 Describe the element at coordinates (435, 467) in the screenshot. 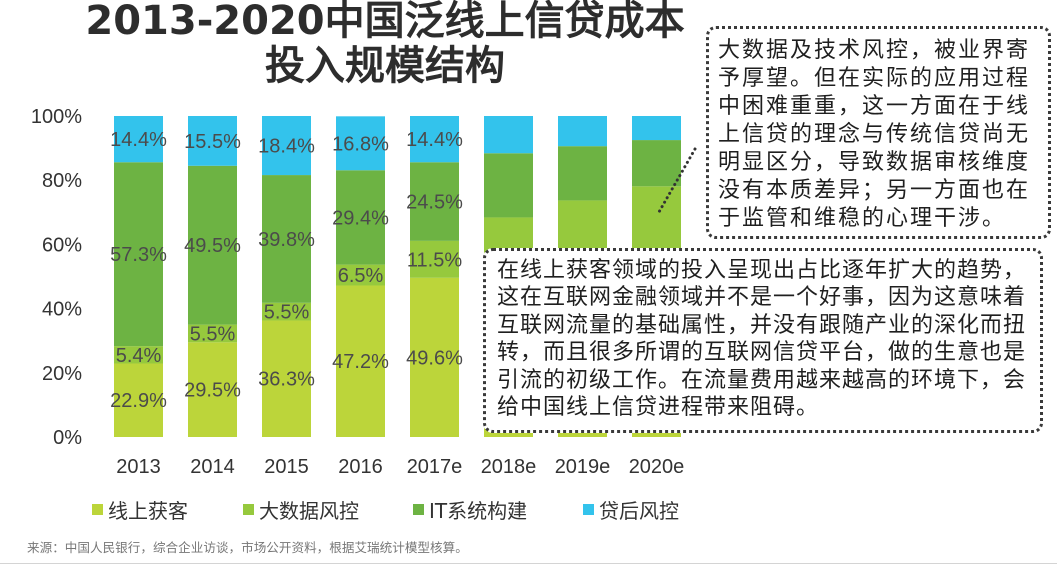

I see `x-tick-label: 2017e` at that location.